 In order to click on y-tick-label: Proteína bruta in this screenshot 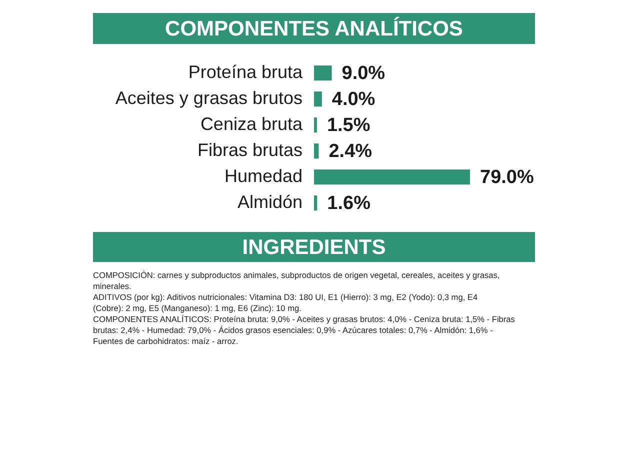, I will do `click(246, 72)`.